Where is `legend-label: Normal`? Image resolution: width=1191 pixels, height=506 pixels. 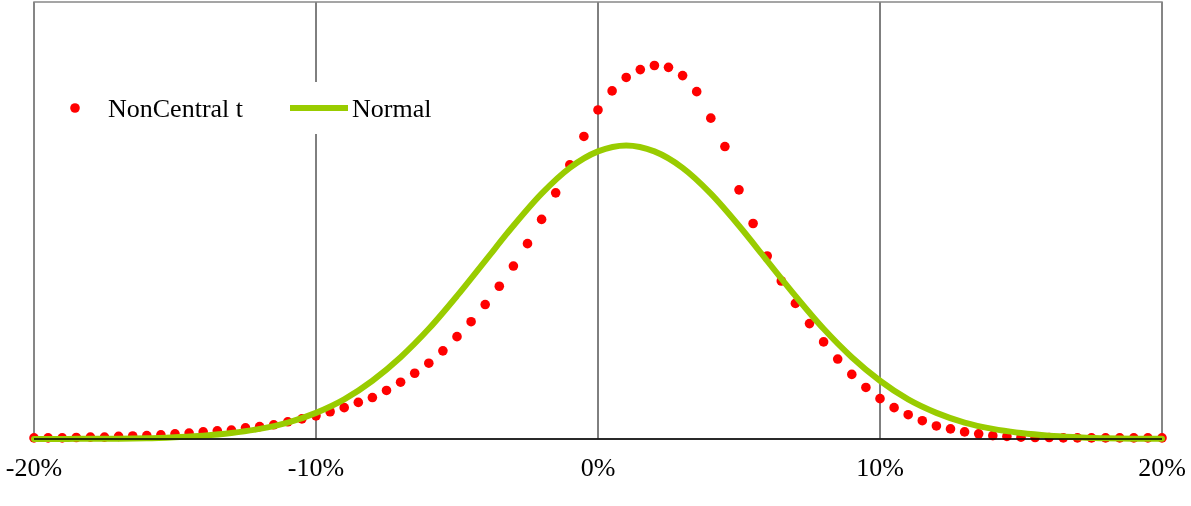
legend-label: Normal is located at coordinates (392, 108).